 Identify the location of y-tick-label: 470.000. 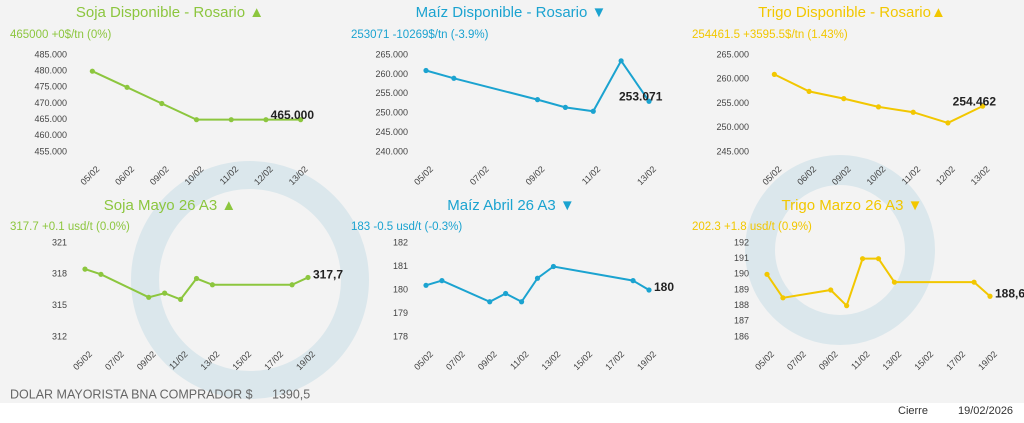
(50, 103).